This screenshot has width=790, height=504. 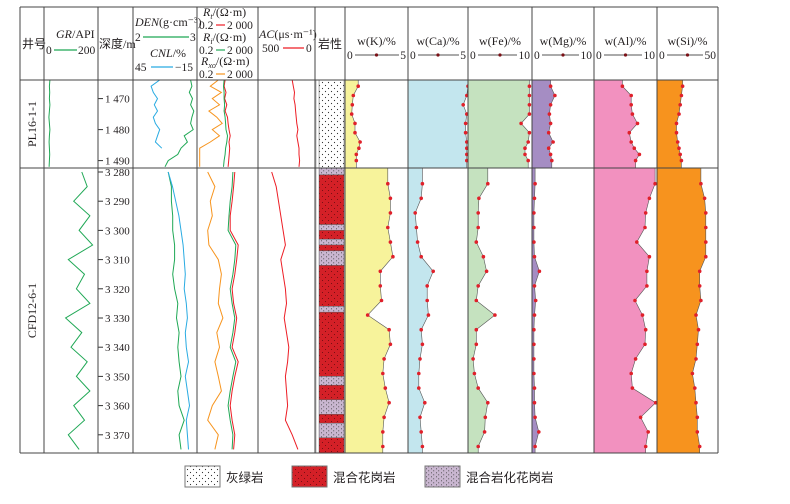 I want to click on element-fill-fe, so click(x=481, y=310).